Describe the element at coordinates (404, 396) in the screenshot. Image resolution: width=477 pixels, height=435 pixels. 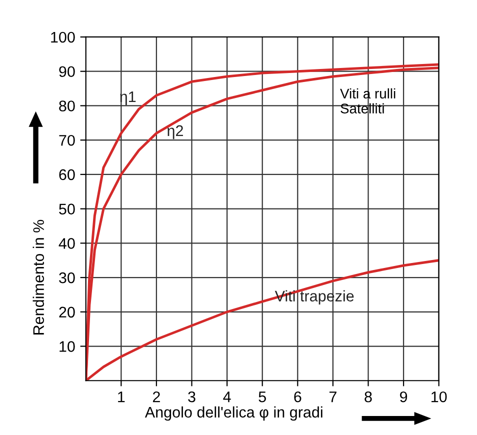
I see `x-tick-label: 9` at that location.